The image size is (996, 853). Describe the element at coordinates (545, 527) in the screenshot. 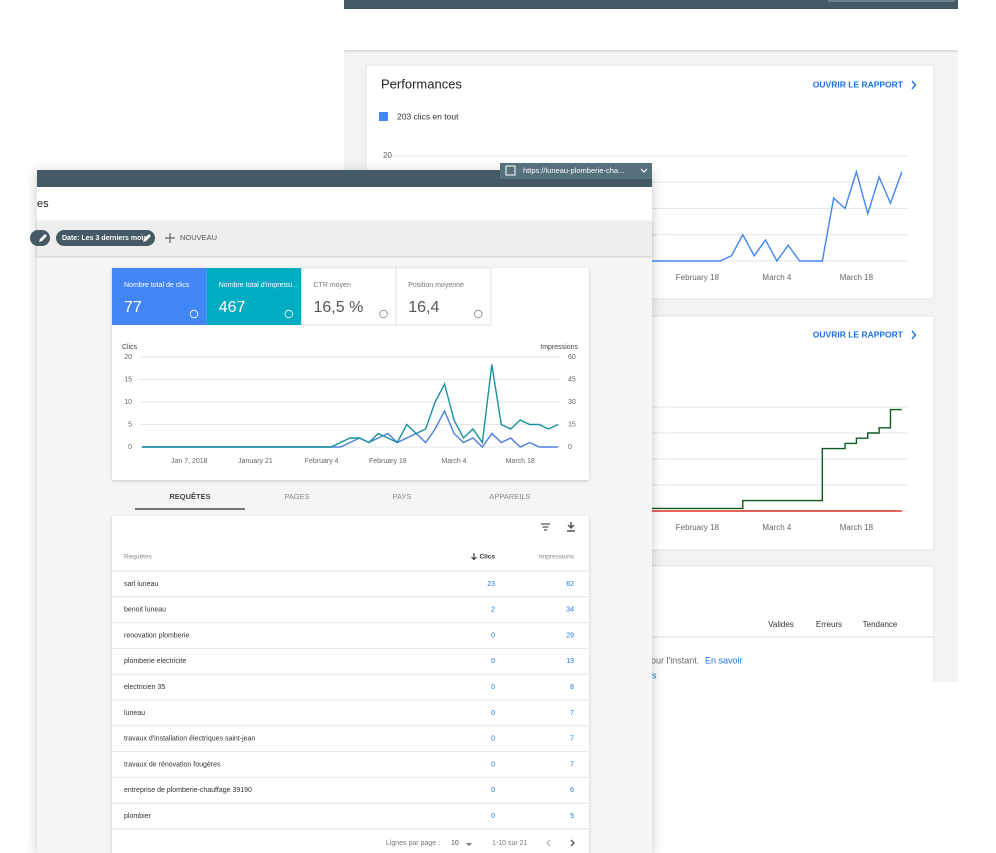

I see `filter-icon` at that location.